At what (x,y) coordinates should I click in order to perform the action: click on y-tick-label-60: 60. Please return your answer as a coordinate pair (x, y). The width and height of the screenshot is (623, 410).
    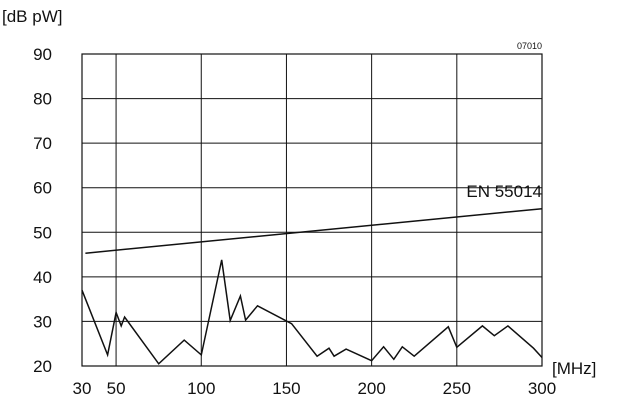
    Looking at the image, I should click on (42, 188).